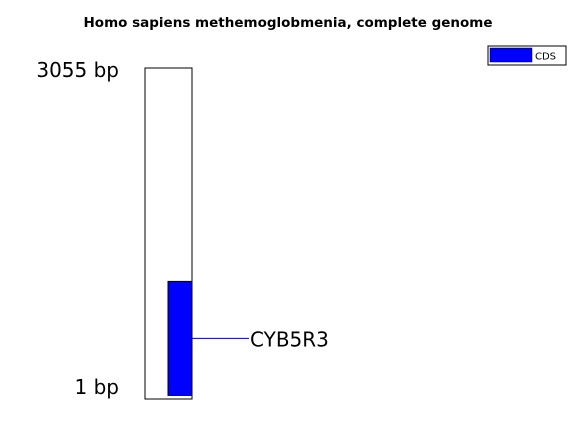 The width and height of the screenshot is (577, 433). I want to click on feature-block-cyb5r3, so click(180, 338).